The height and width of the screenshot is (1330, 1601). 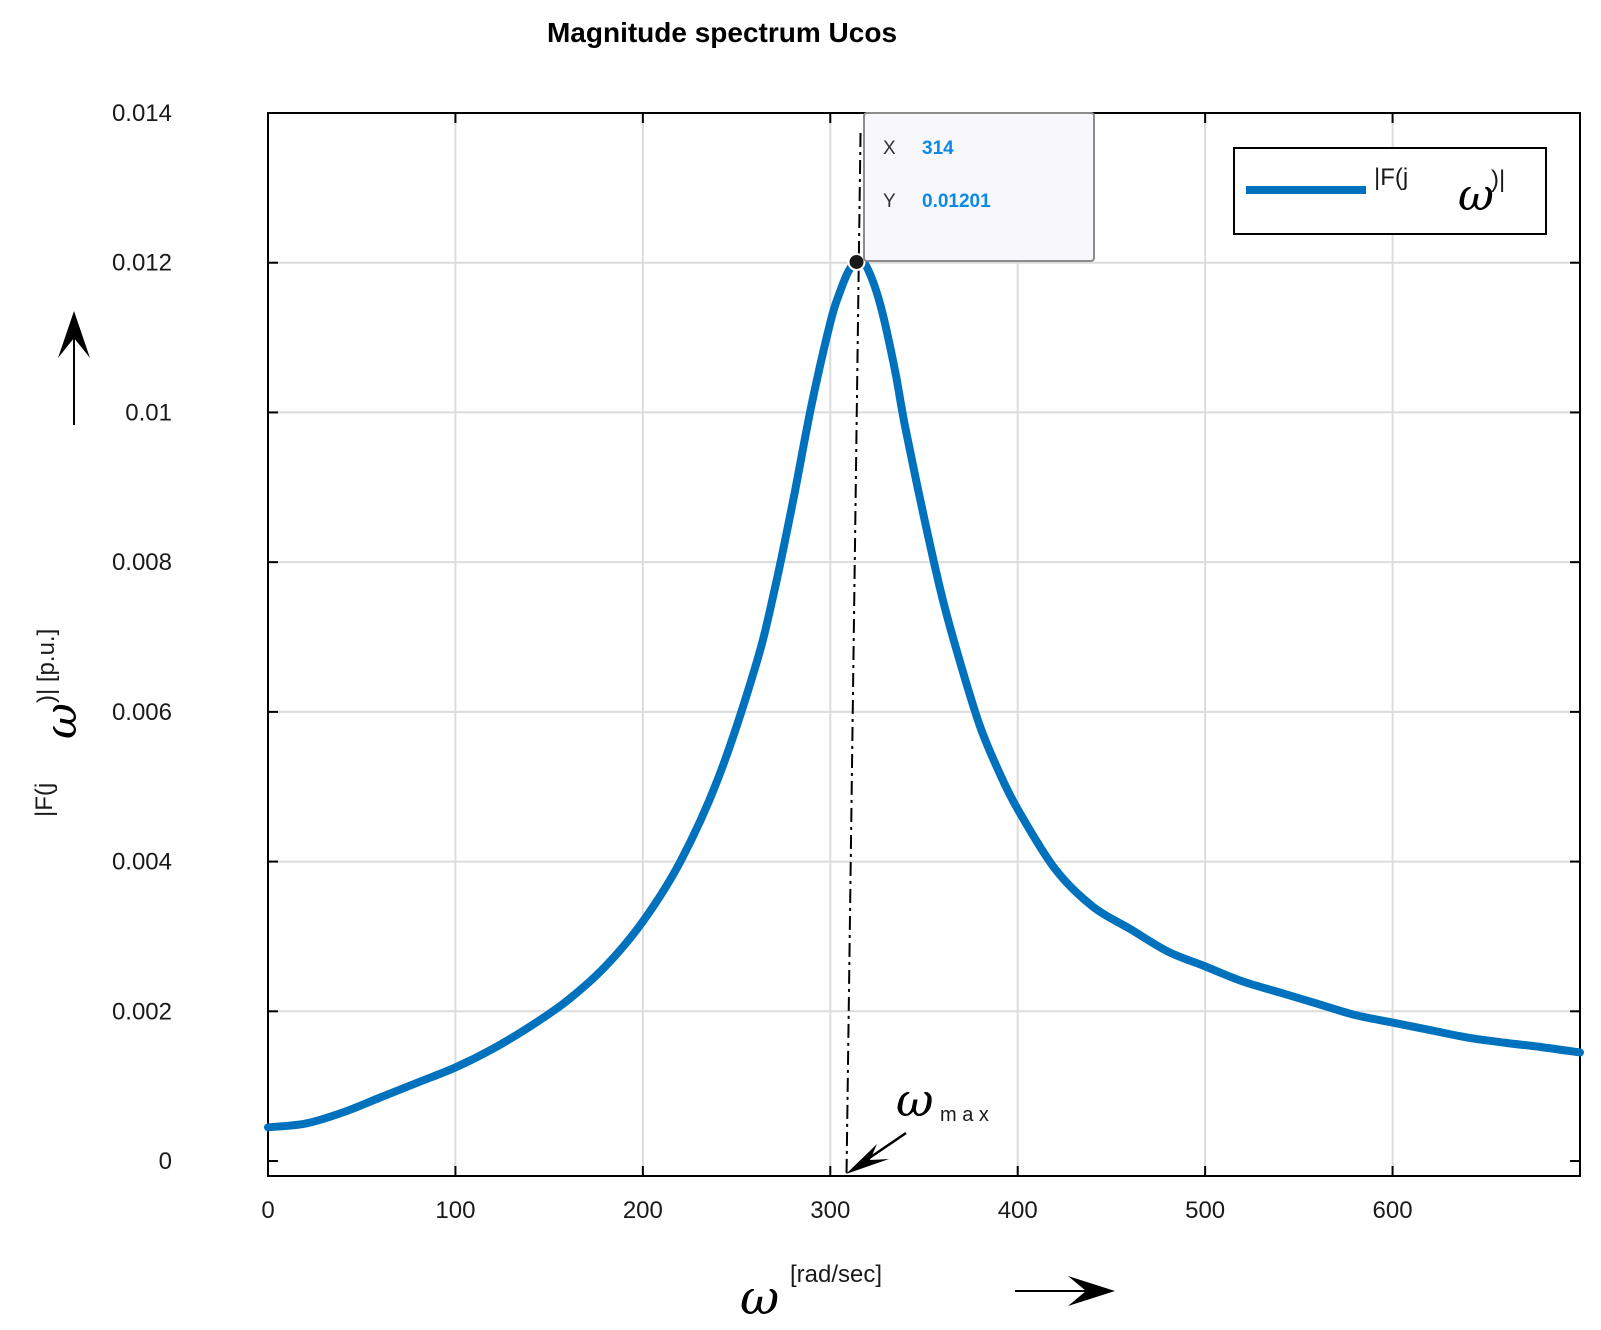 I want to click on legend-label-prefix: |F(j, so click(x=1391, y=177).